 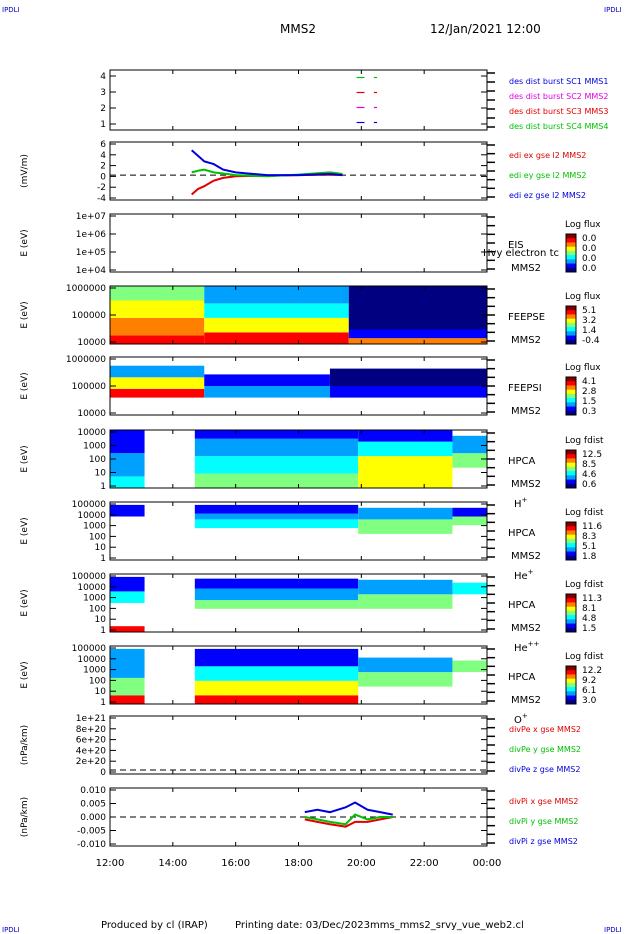 What do you see at coordinates (299, 863) in the screenshot?
I see `time-axis: 12:00 14:00 16:00 18:00 20:00 22:00 00:00` at bounding box center [299, 863].